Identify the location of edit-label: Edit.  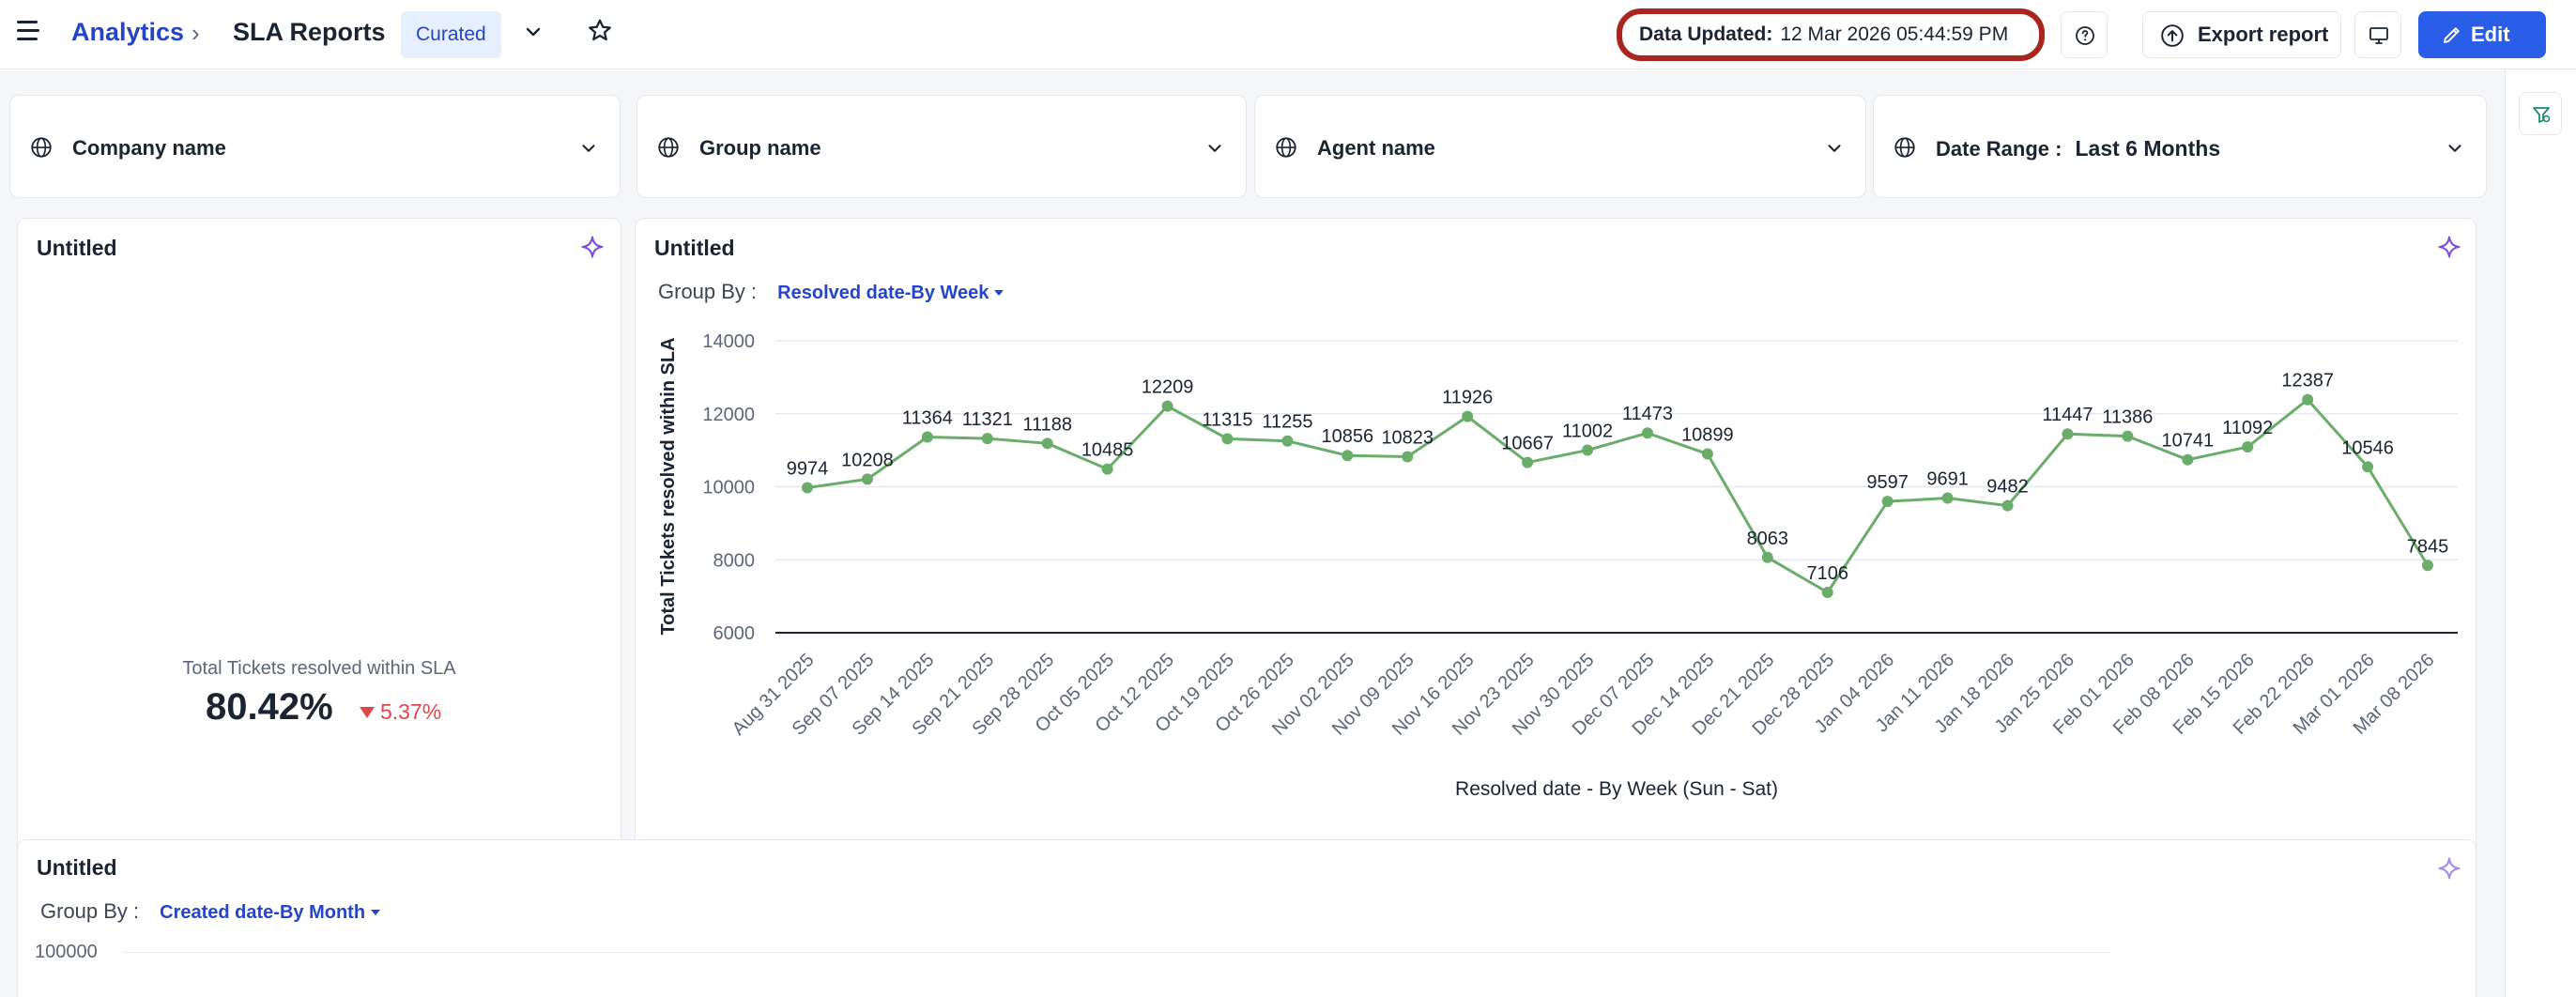
(2491, 35).